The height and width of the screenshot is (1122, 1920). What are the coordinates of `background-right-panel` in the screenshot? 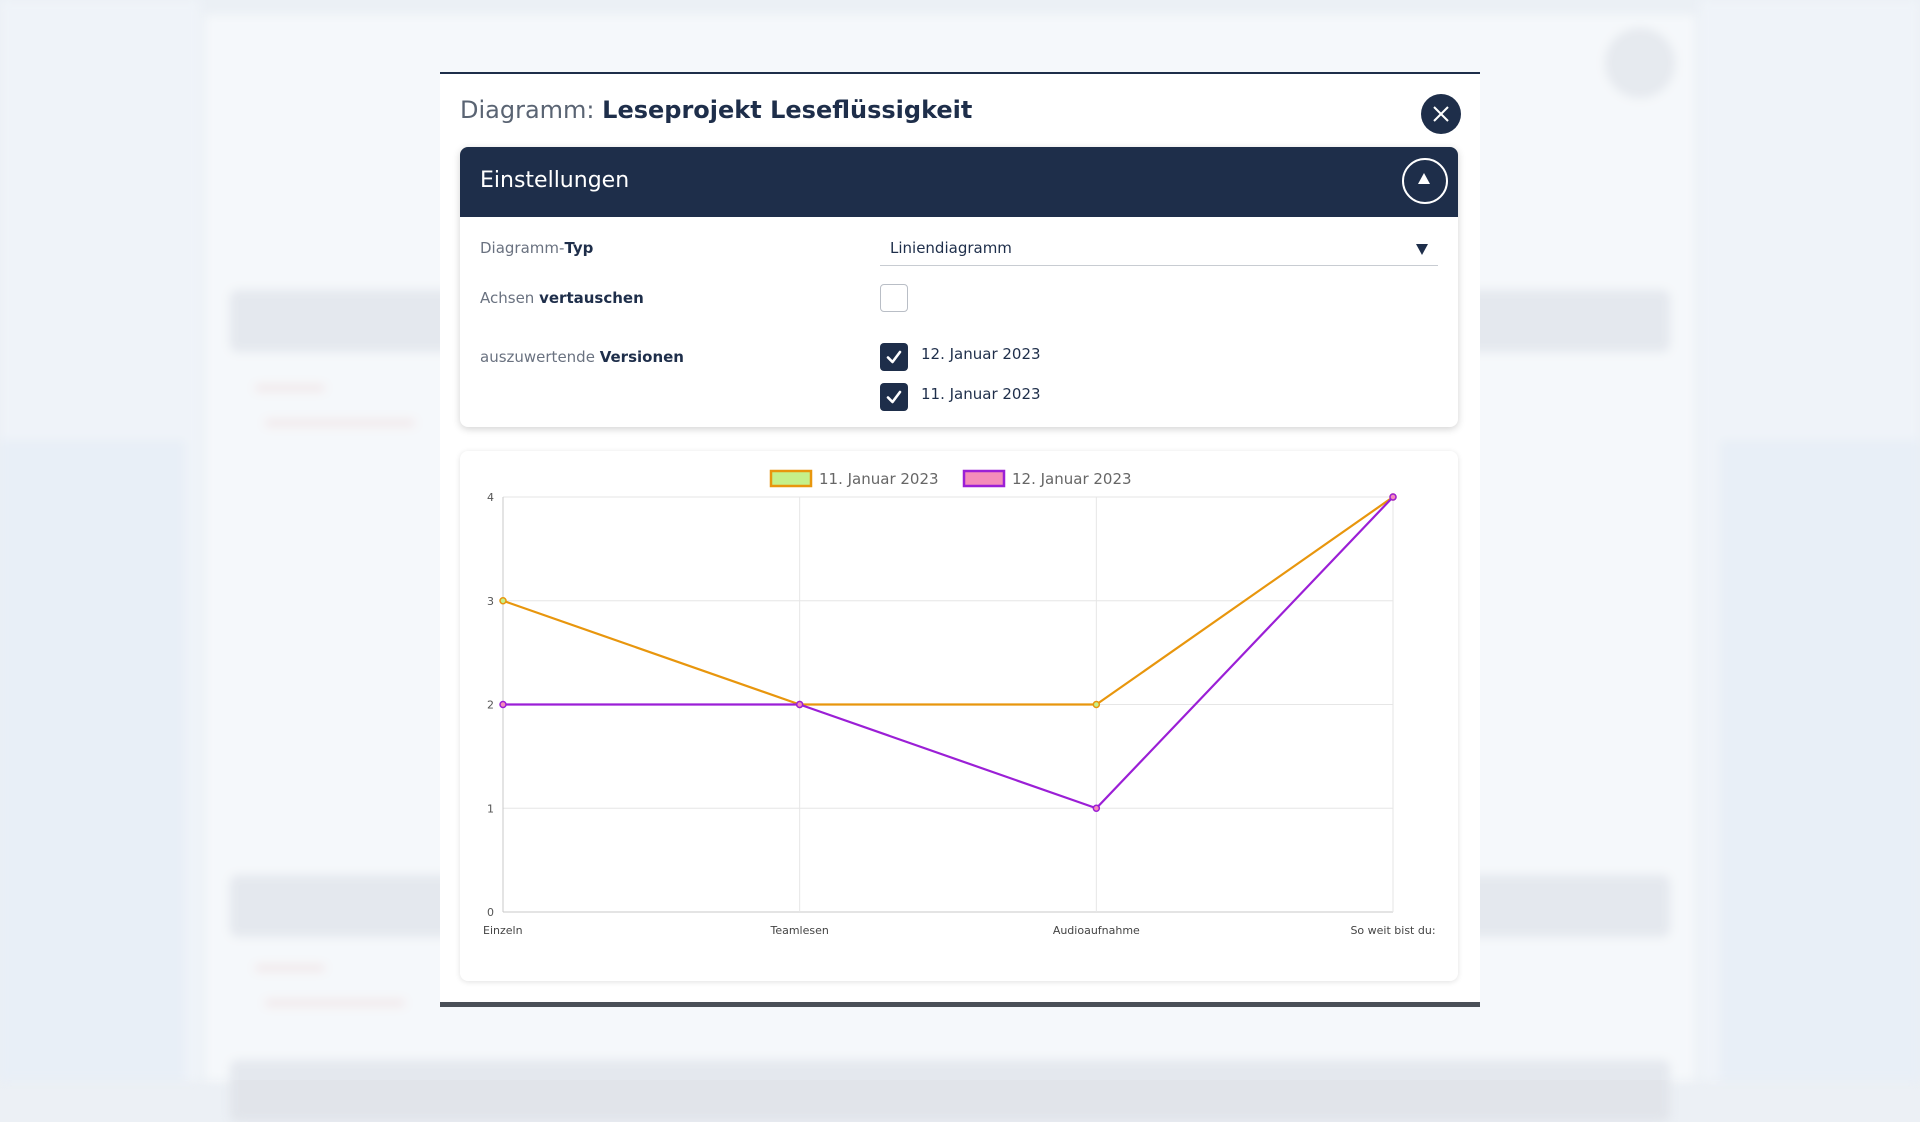 It's located at (1810, 540).